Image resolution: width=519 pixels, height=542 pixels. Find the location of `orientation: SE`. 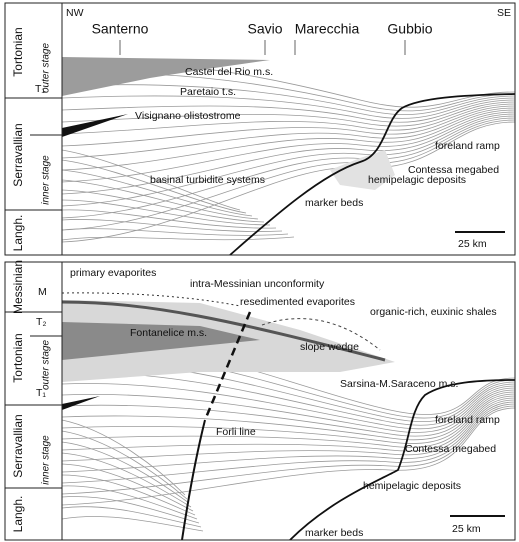

orientation: SE is located at coordinates (504, 13).